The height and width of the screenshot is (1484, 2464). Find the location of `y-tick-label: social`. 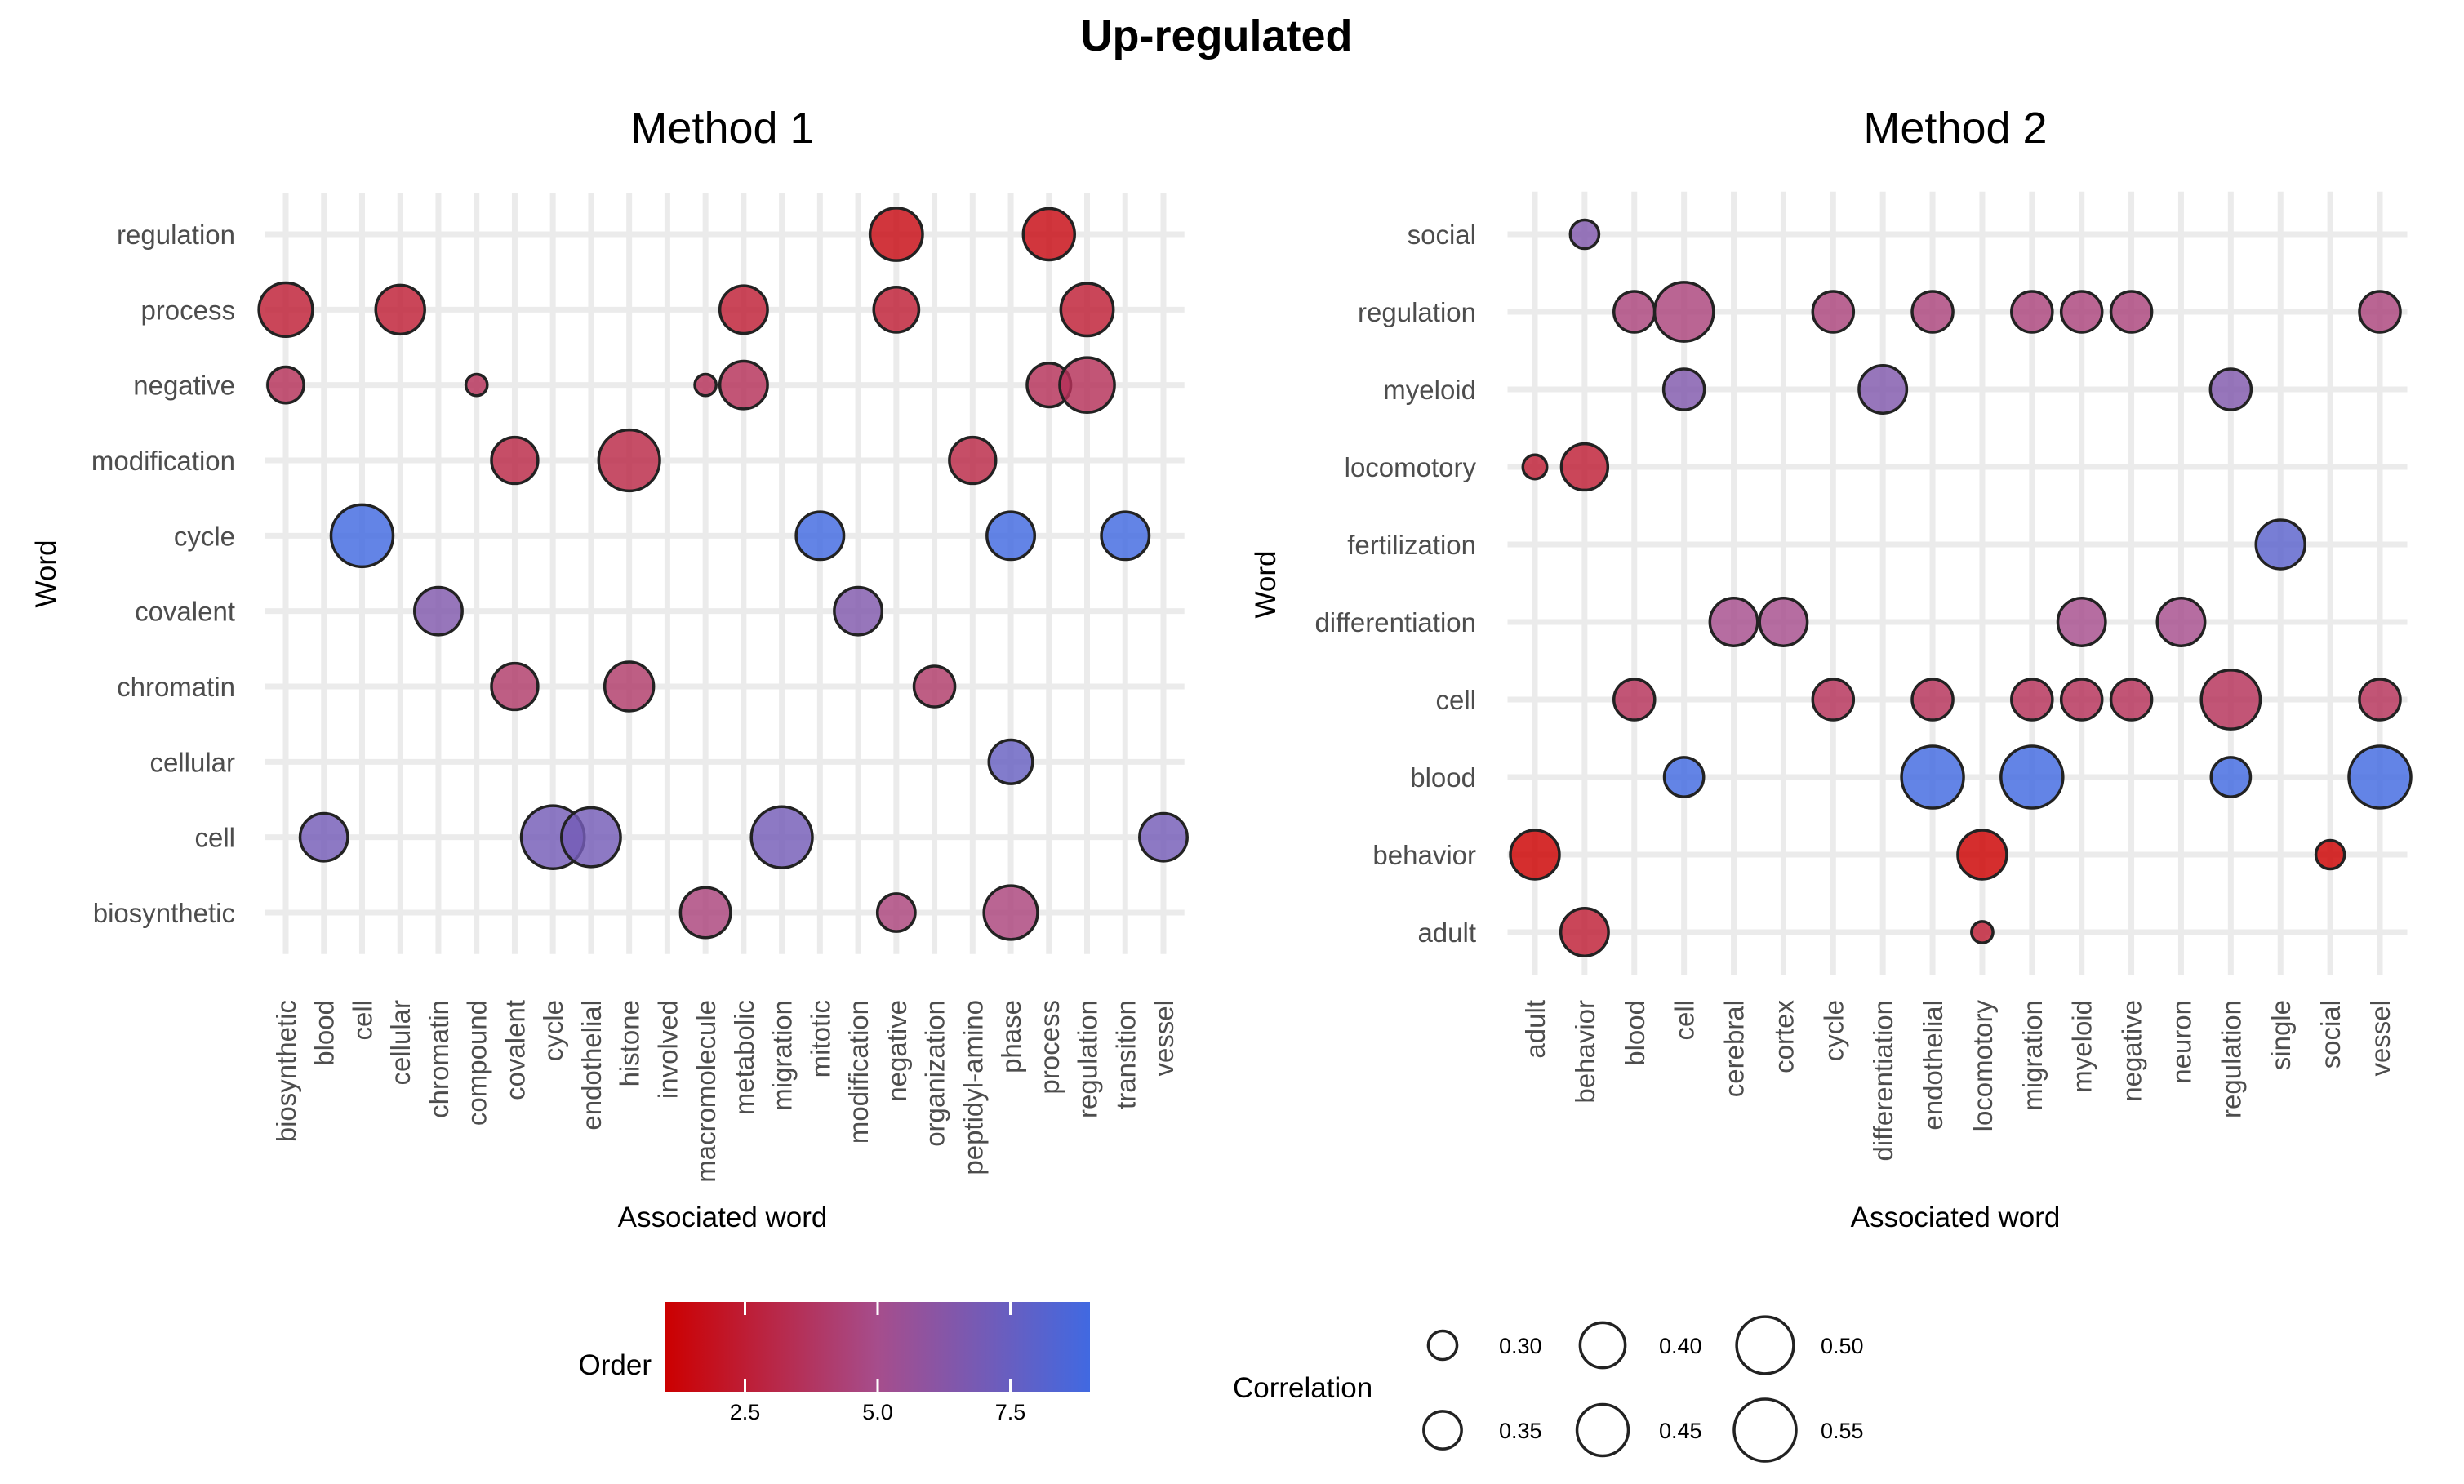

y-tick-label: social is located at coordinates (1442, 235).